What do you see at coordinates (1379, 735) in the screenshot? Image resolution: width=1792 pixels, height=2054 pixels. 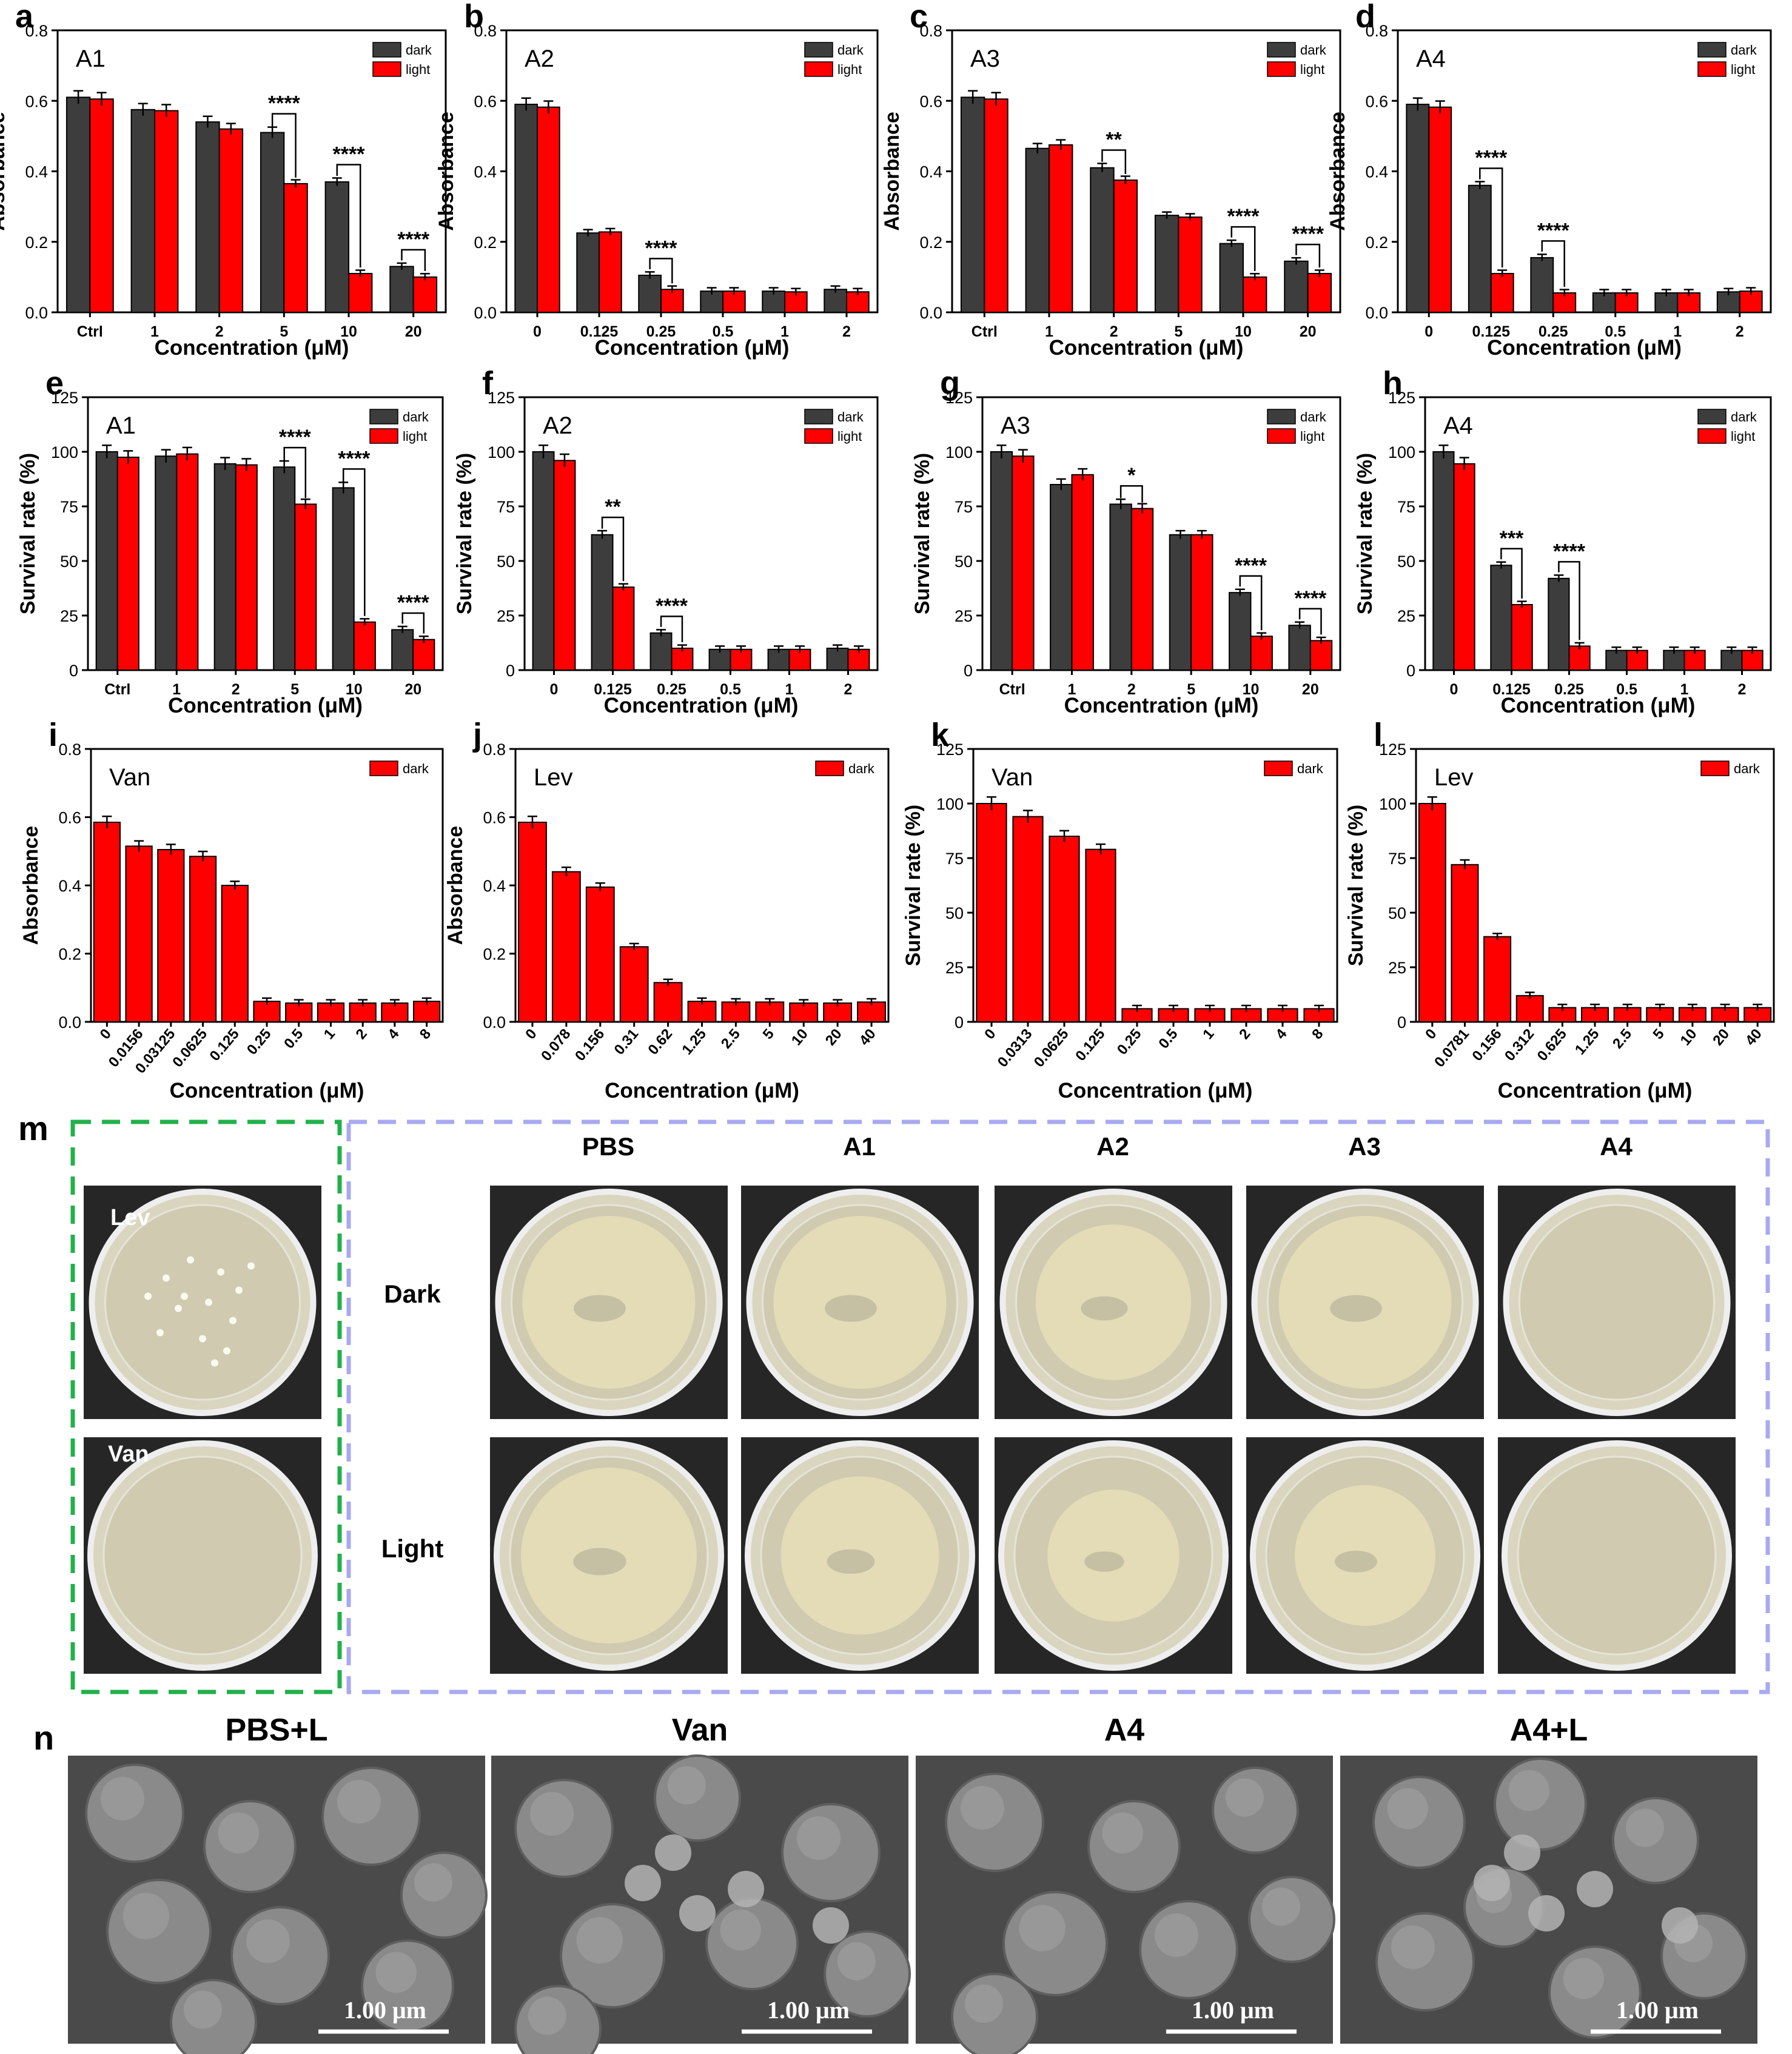 I see `panel-letter-l: l` at bounding box center [1379, 735].